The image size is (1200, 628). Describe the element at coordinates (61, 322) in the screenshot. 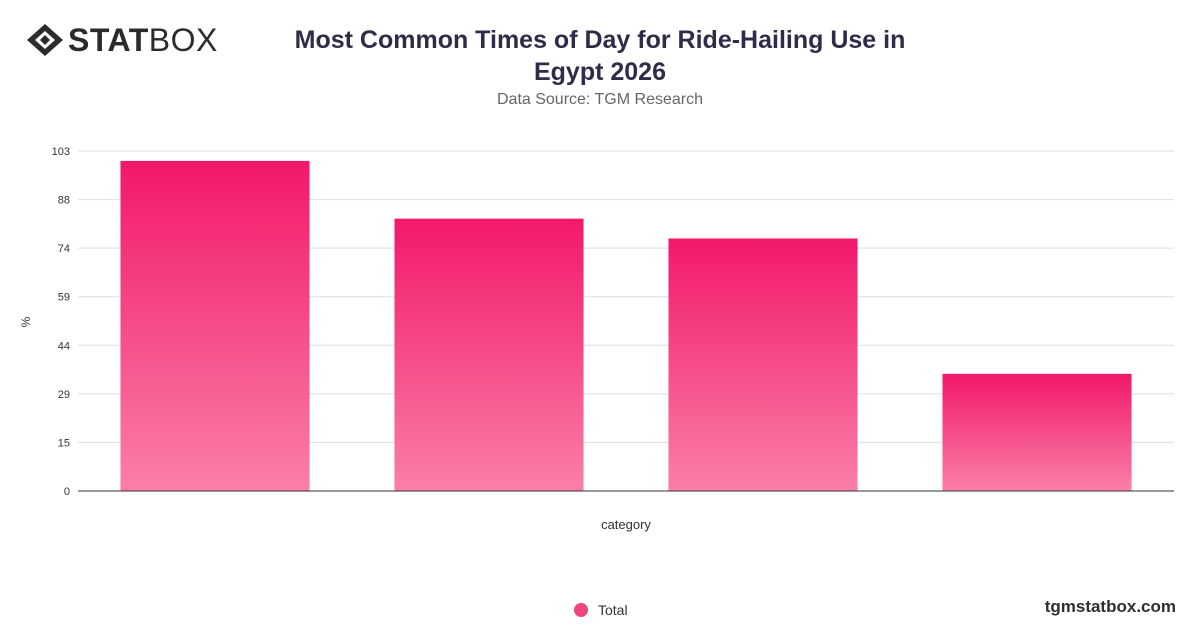

I see `y-axis-ticks: 0 15 29 44 59 74 88 103` at that location.